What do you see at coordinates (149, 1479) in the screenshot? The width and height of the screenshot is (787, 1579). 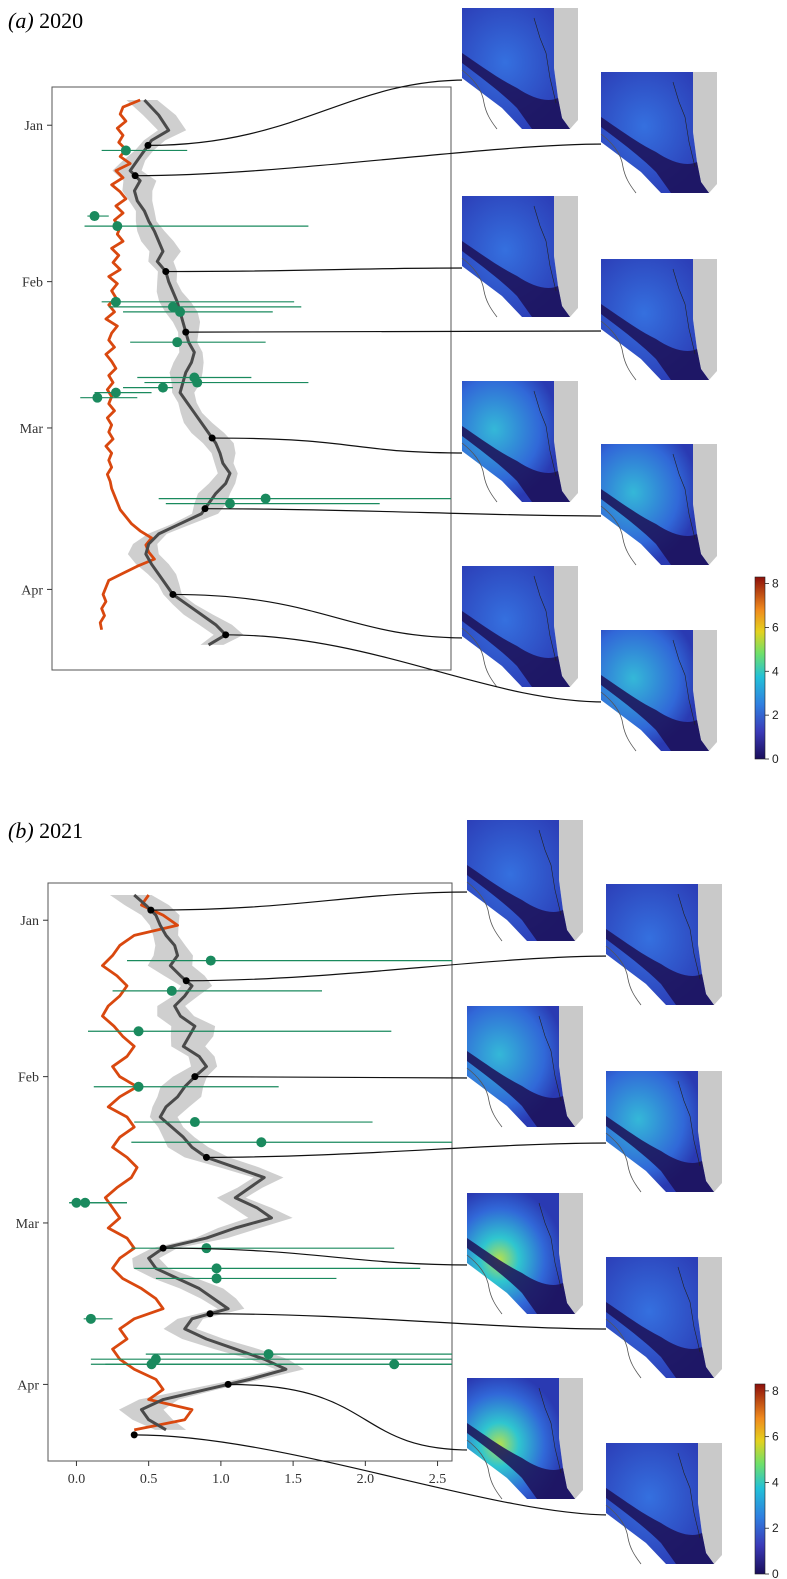 I see `x-tick-label: 0.5` at bounding box center [149, 1479].